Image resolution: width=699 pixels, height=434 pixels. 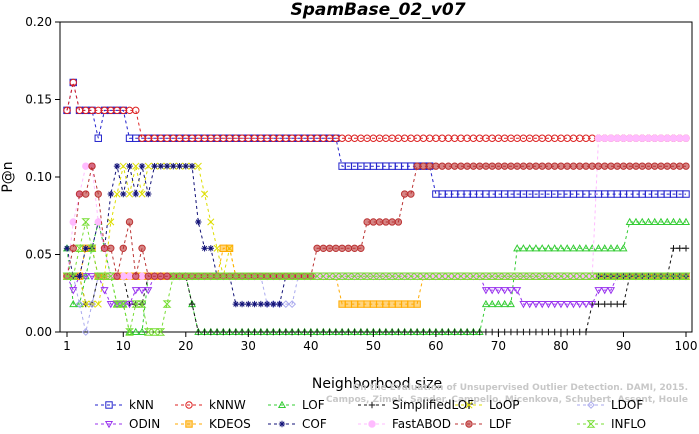 What do you see at coordinates (500, 424) in the screenshot?
I see `legend-label: LDF` at bounding box center [500, 424].